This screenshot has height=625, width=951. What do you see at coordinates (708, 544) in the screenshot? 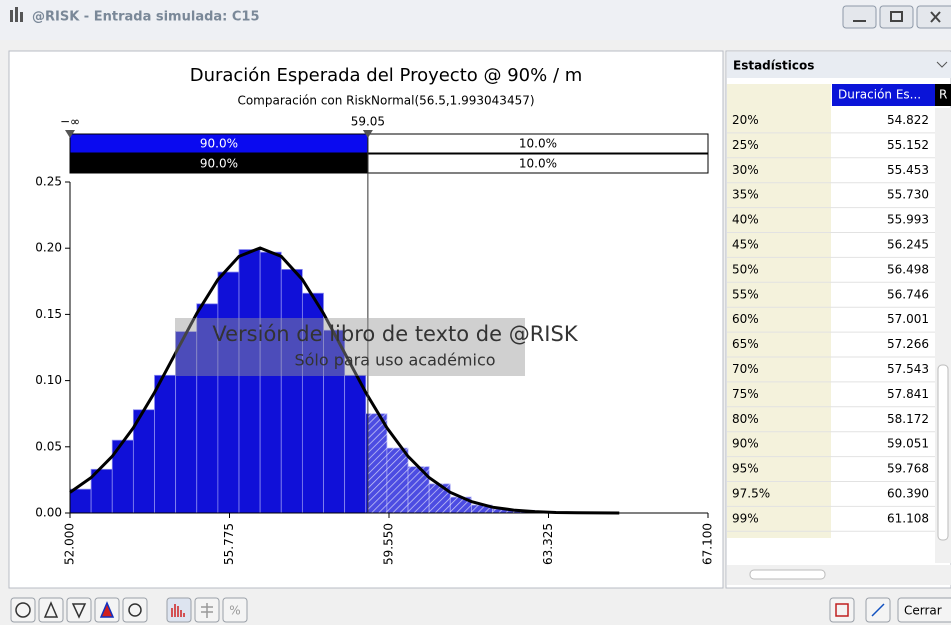
I see `x-tick-label: 67.100` at bounding box center [708, 544].